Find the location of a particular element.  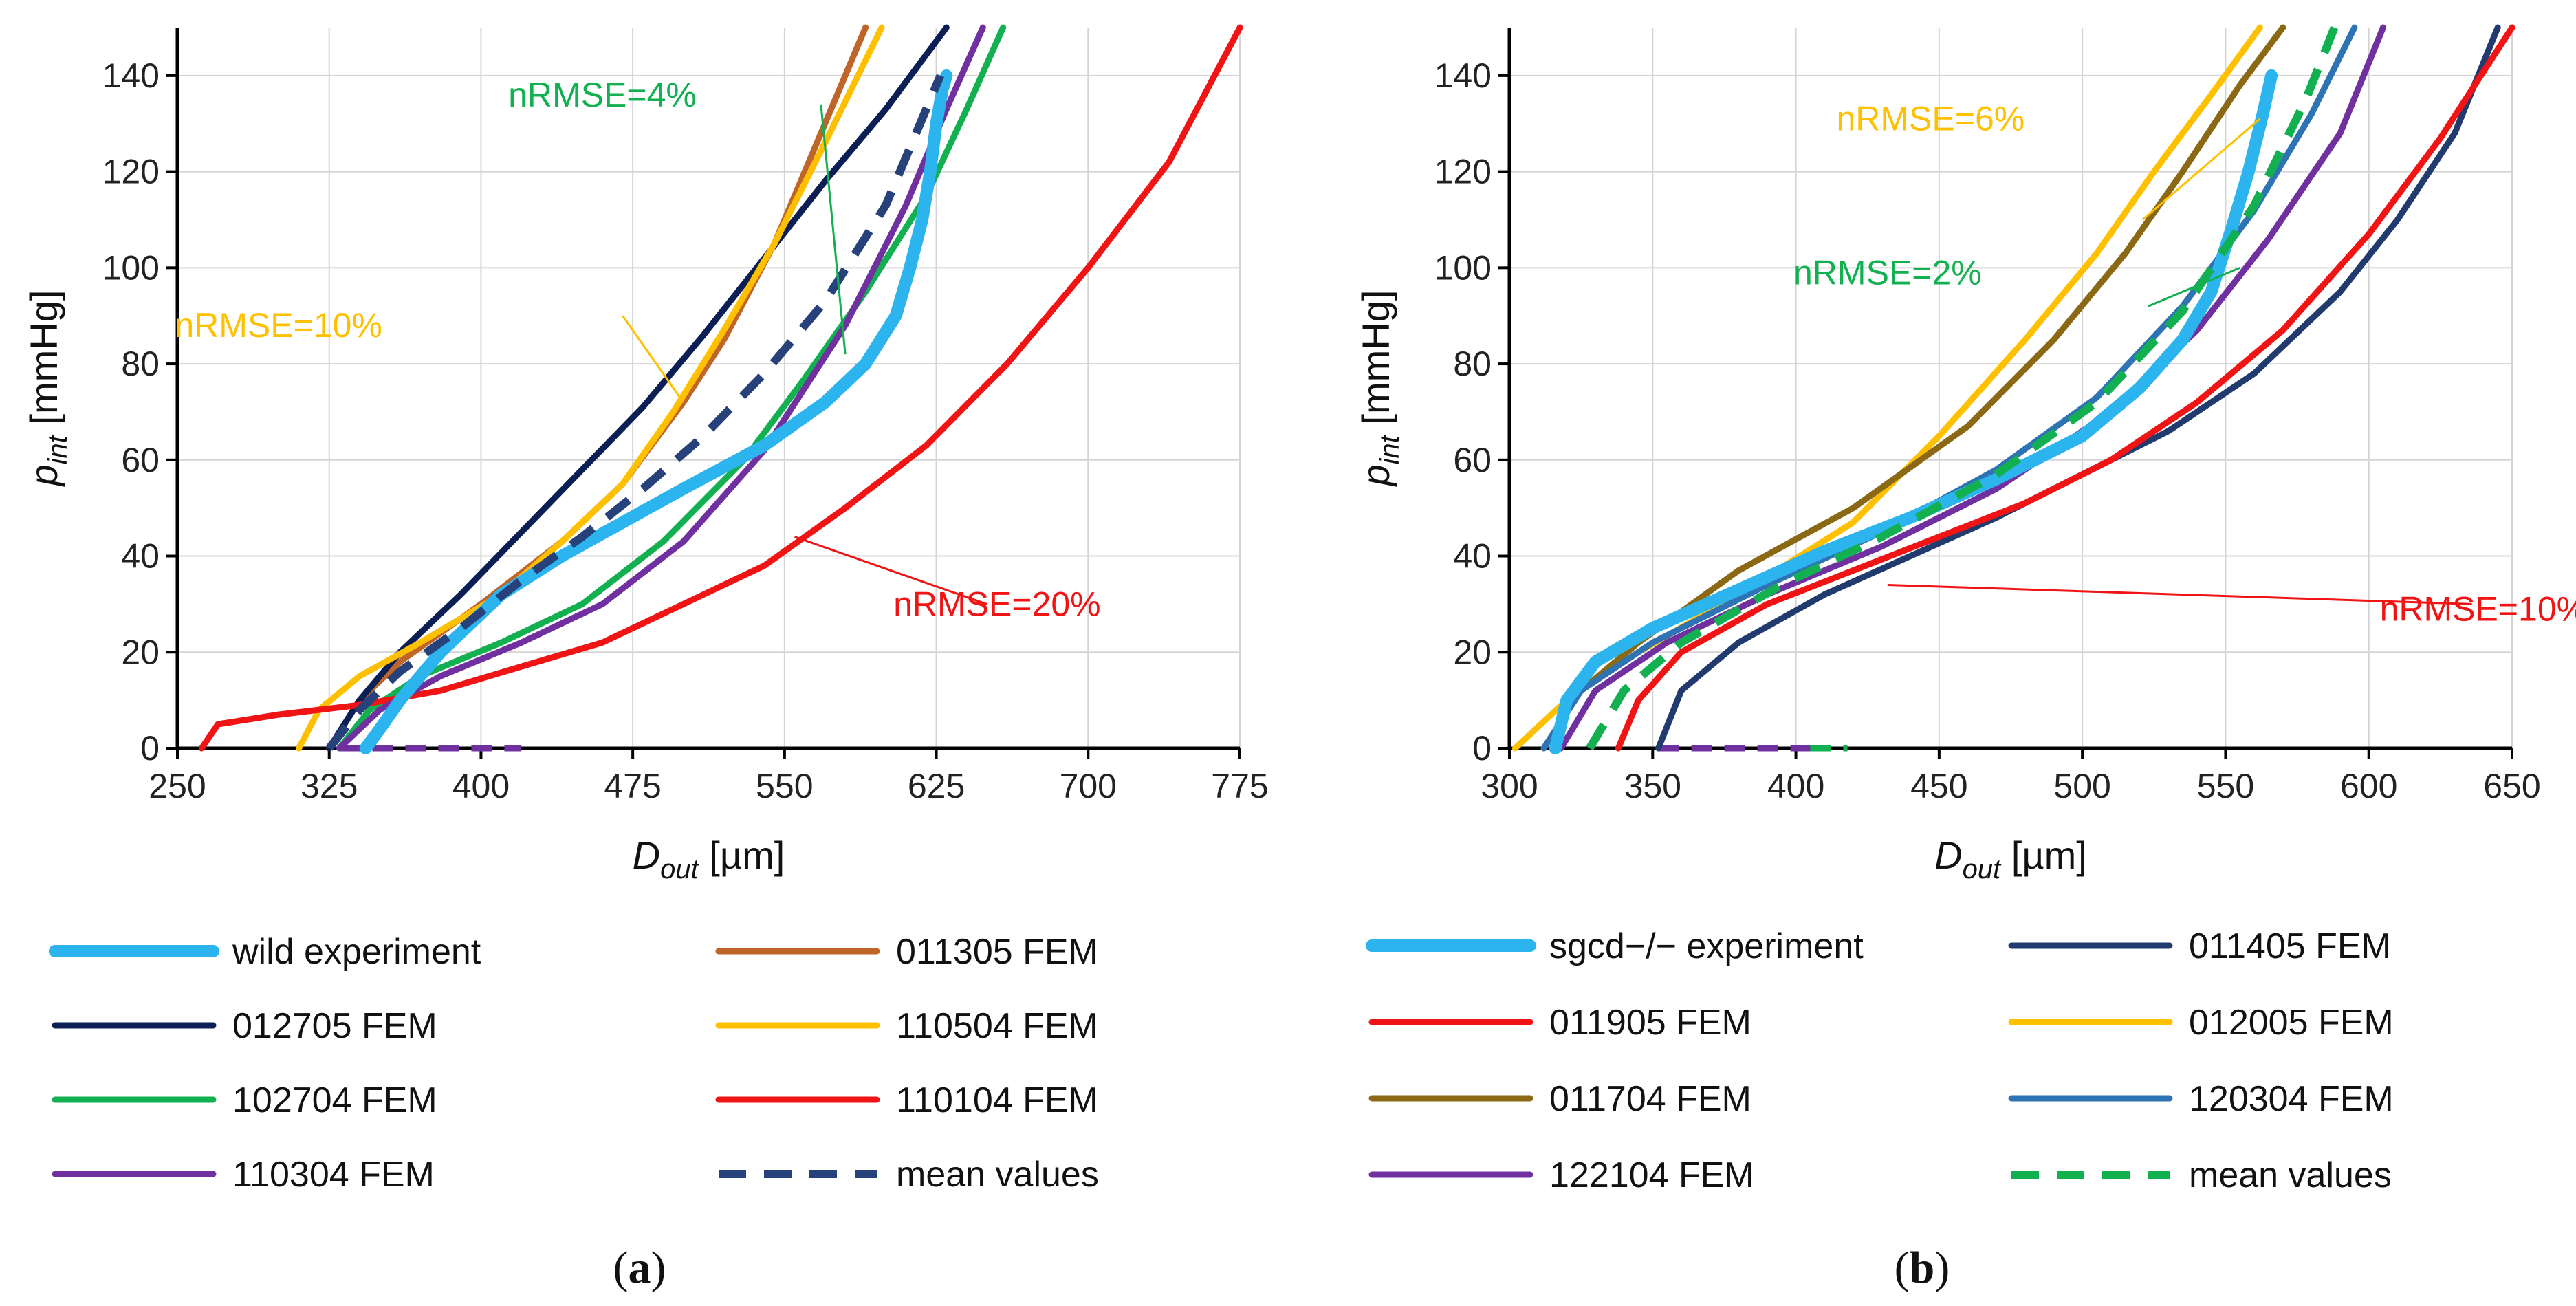

panel-caption: (b) is located at coordinates (1922, 1268).